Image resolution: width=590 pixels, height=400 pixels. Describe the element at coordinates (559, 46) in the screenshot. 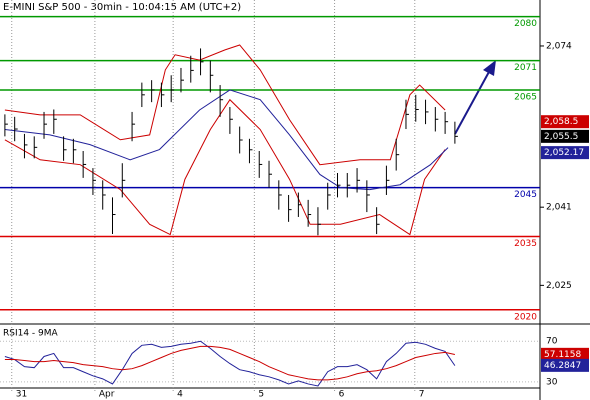

I see `y-tick-label: 2,074` at that location.